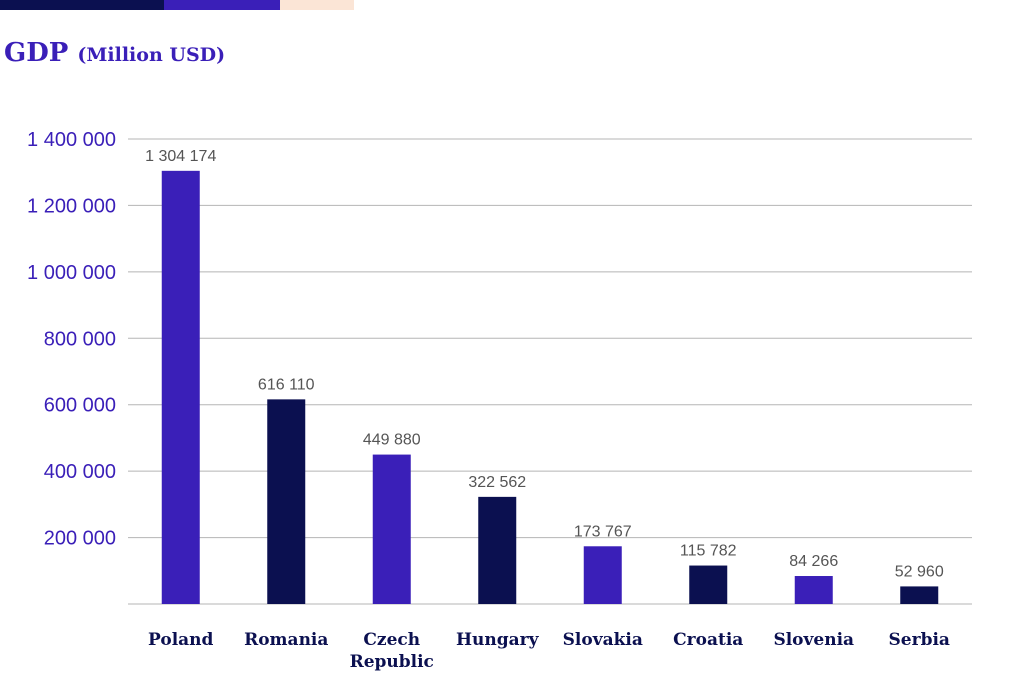  I want to click on bar-serbia, so click(919, 595).